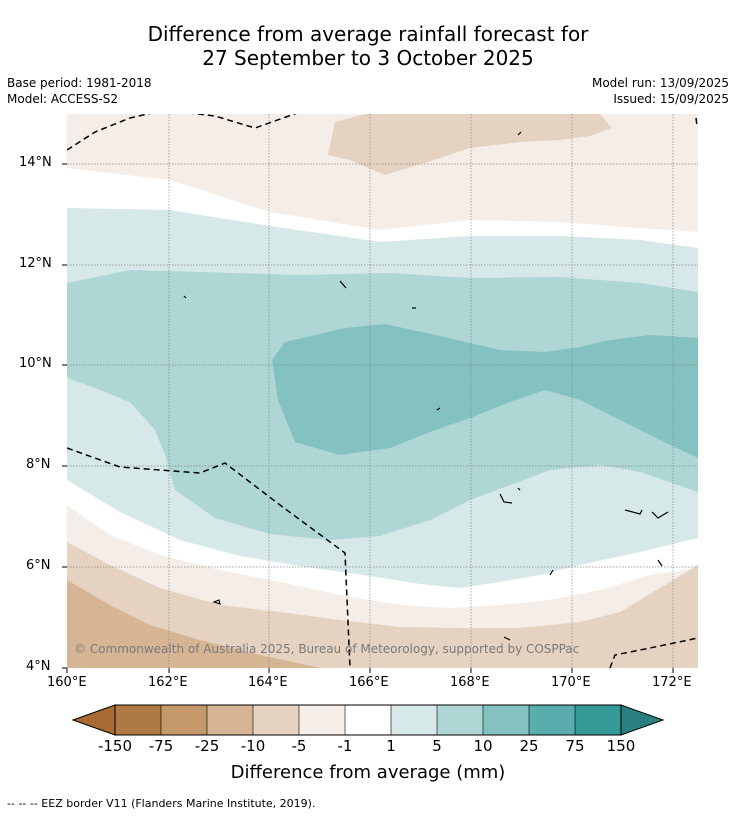  What do you see at coordinates (193, 624) in the screenshot?
I see `band-minus25-minus10` at bounding box center [193, 624].